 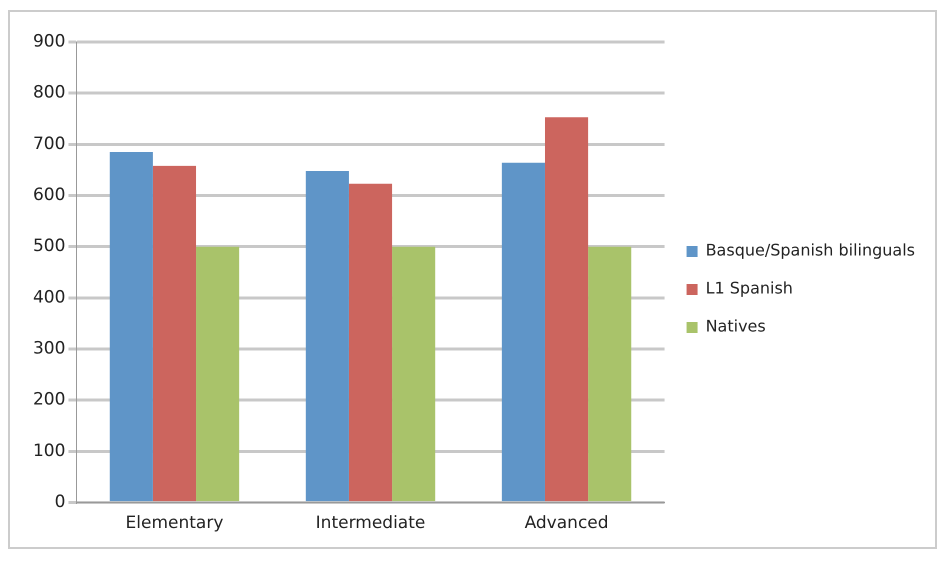 I want to click on y-tick-label: 100, so click(x=49, y=450).